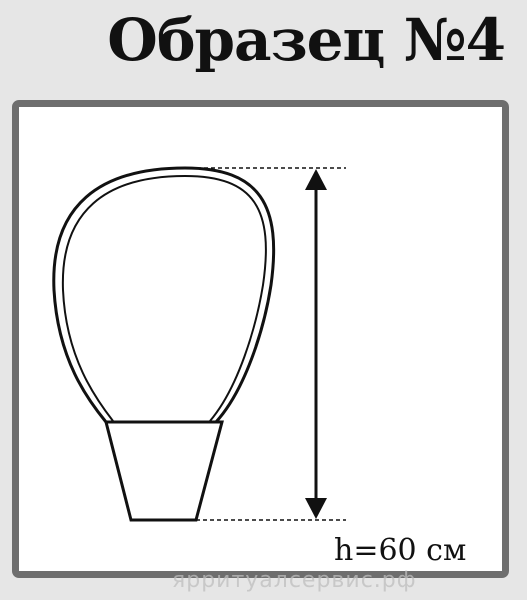  Describe the element at coordinates (294, 580) in the screenshot. I see `watermark: ярритуалсервис.рф` at that location.